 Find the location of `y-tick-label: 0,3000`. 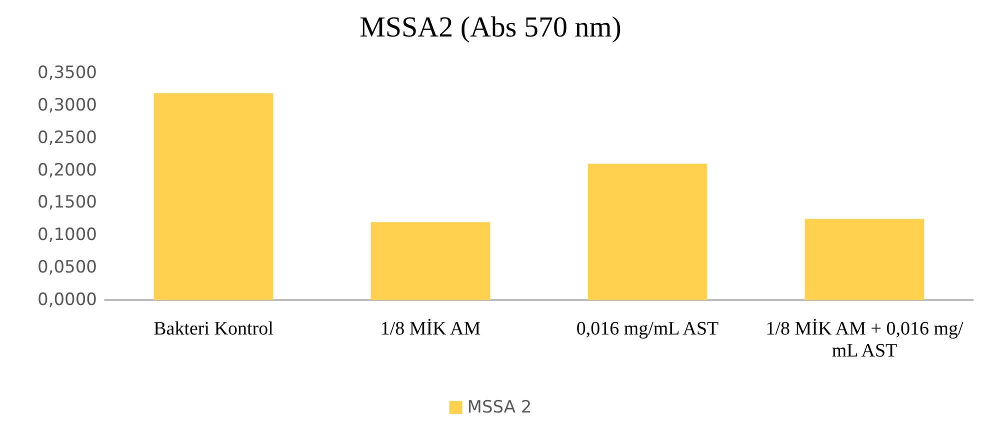

y-tick-label: 0,3000 is located at coordinates (67, 105).